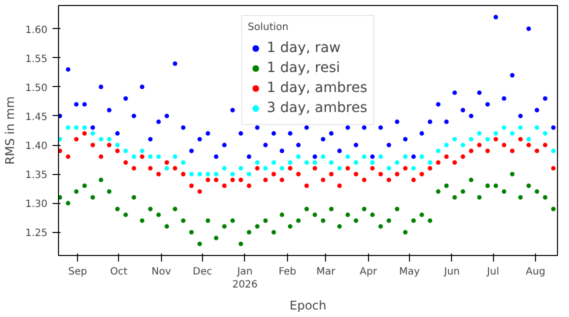 The image size is (569, 317). Describe the element at coordinates (317, 88) in the screenshot. I see `legend-label: 1 day, ambres` at that location.